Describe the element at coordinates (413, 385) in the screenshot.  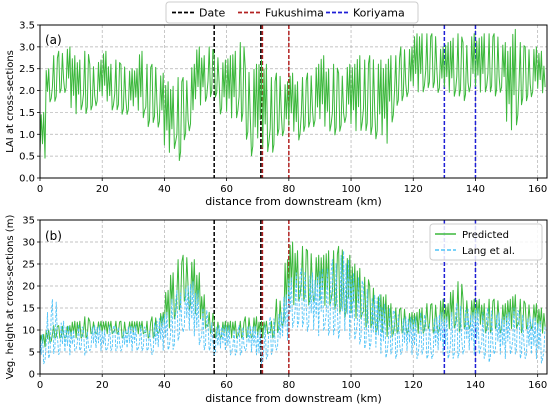
I see `panel-b-x-tick-label: 120` at that location.